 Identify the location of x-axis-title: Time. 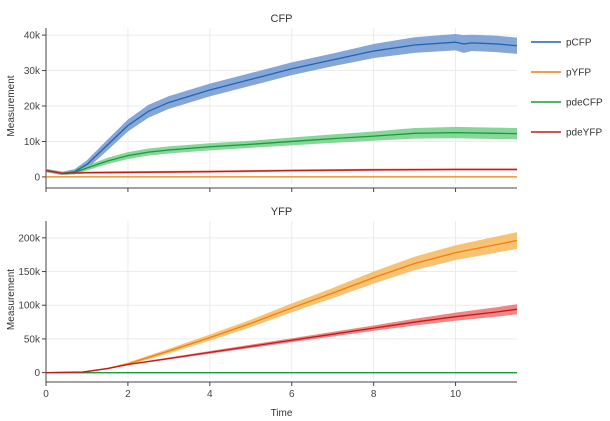
(282, 413).